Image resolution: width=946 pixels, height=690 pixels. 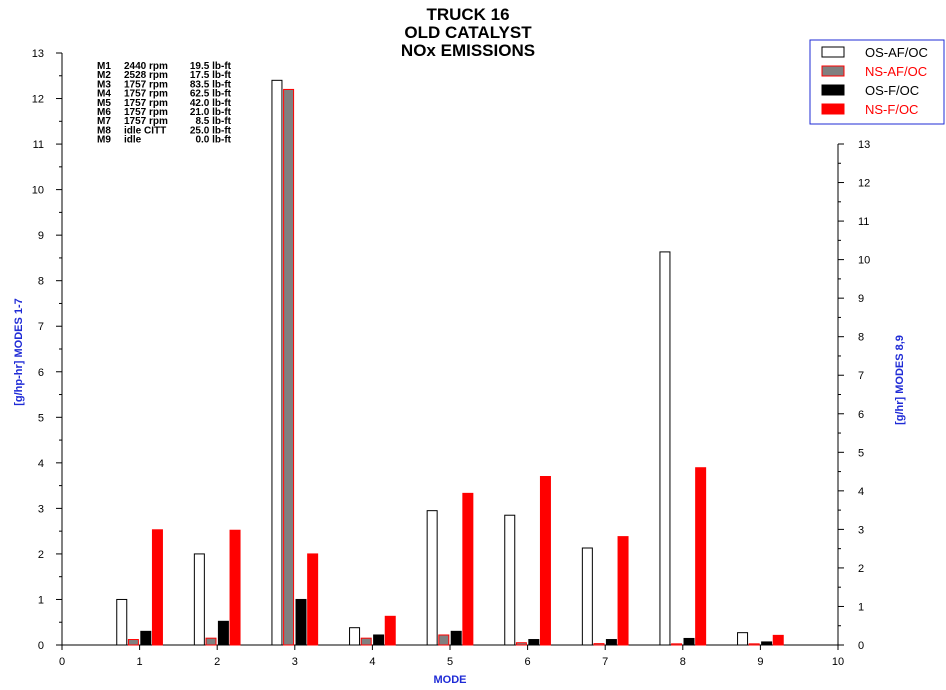 What do you see at coordinates (41, 600) in the screenshot?
I see `left-y-tick-label: 1` at bounding box center [41, 600].